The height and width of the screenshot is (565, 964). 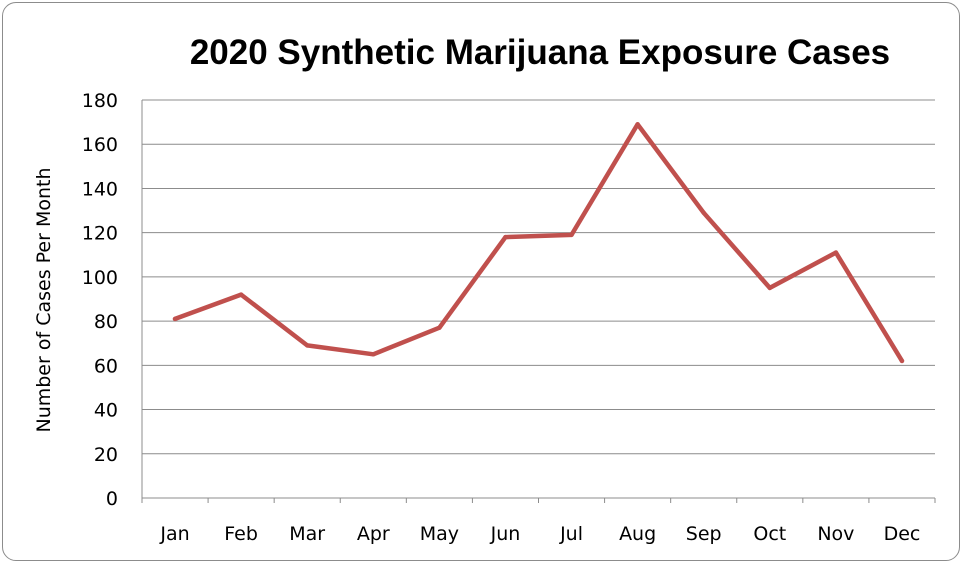 What do you see at coordinates (505, 534) in the screenshot?
I see `x-tick-label: Jun` at bounding box center [505, 534].